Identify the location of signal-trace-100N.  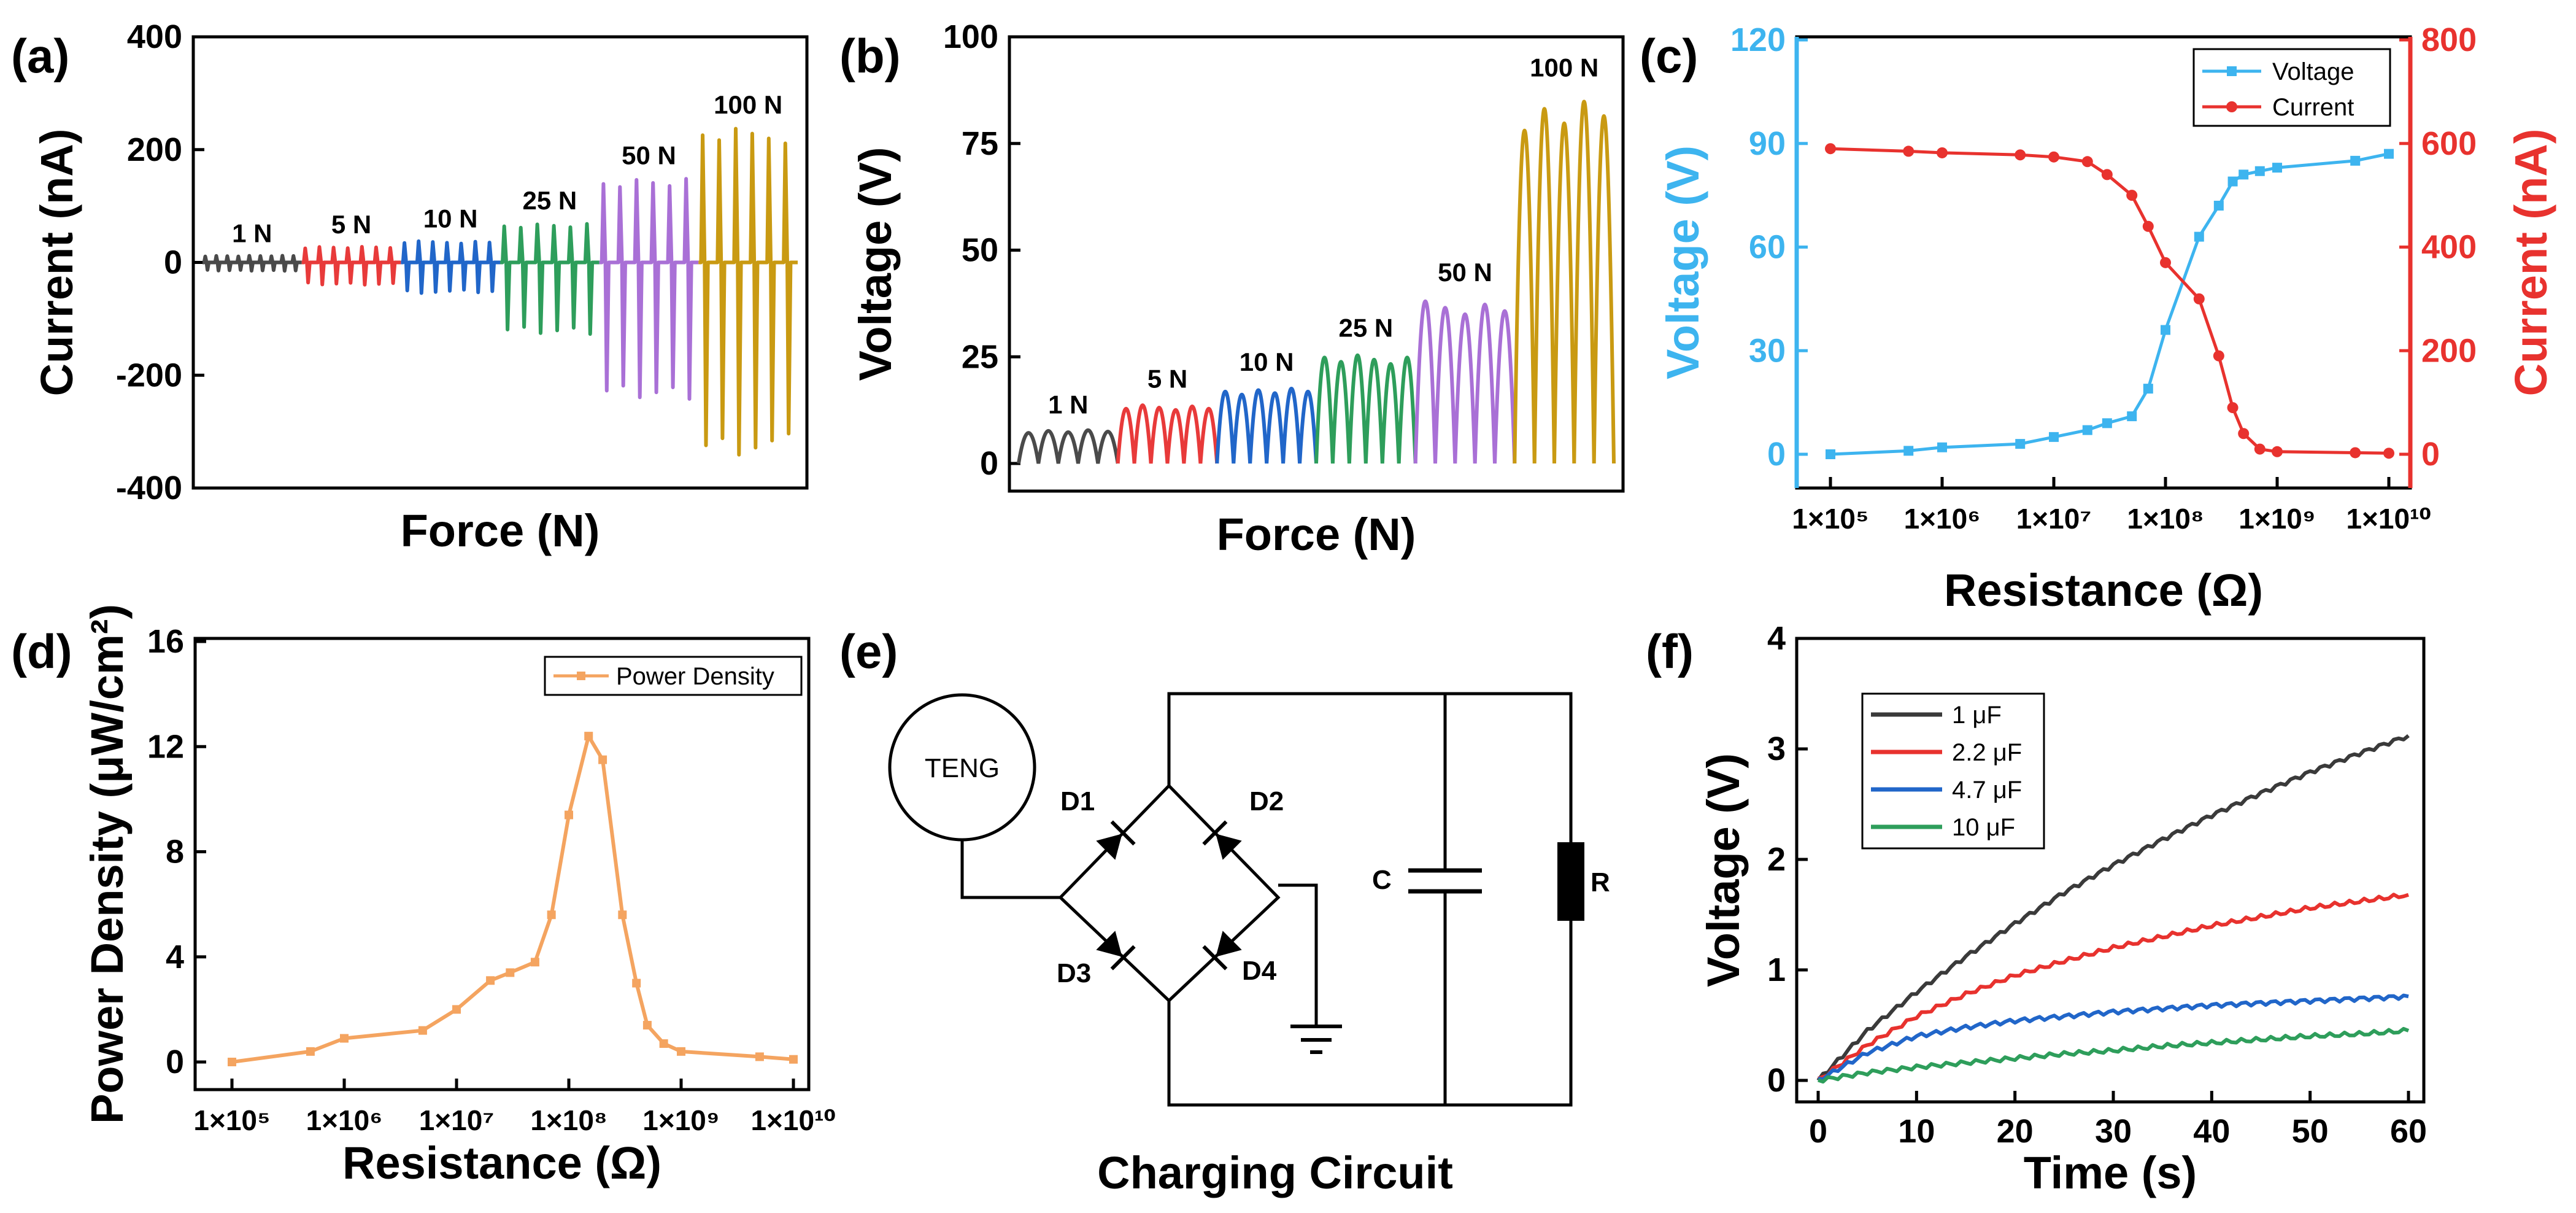
(1564, 281).